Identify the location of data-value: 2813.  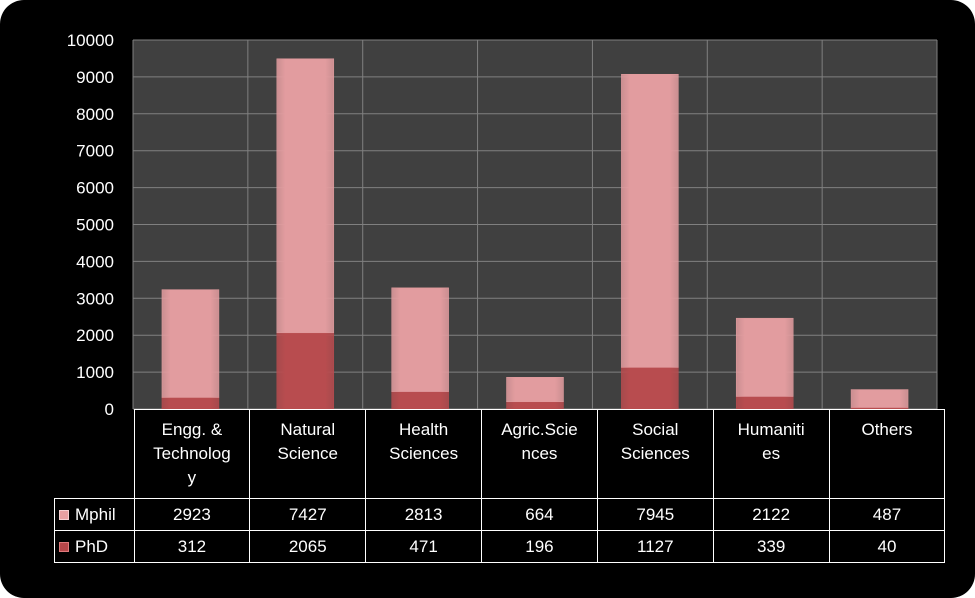
(424, 514).